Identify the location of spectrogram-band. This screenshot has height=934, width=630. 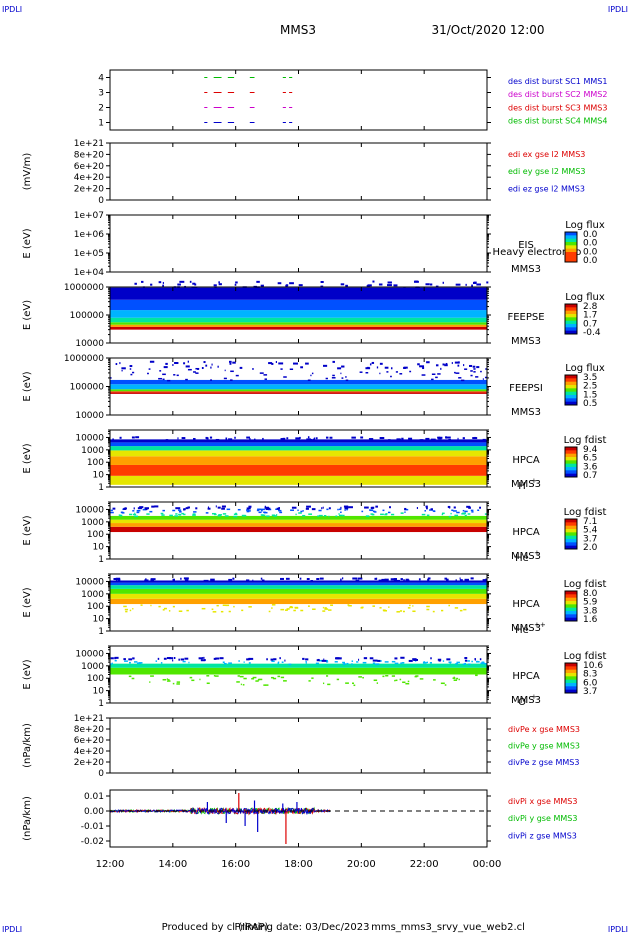
(298, 293).